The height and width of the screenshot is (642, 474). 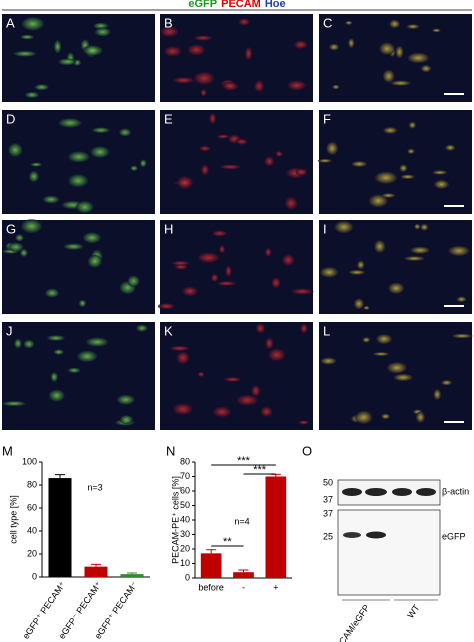 I want to click on band-label: eGFP, so click(x=454, y=536).